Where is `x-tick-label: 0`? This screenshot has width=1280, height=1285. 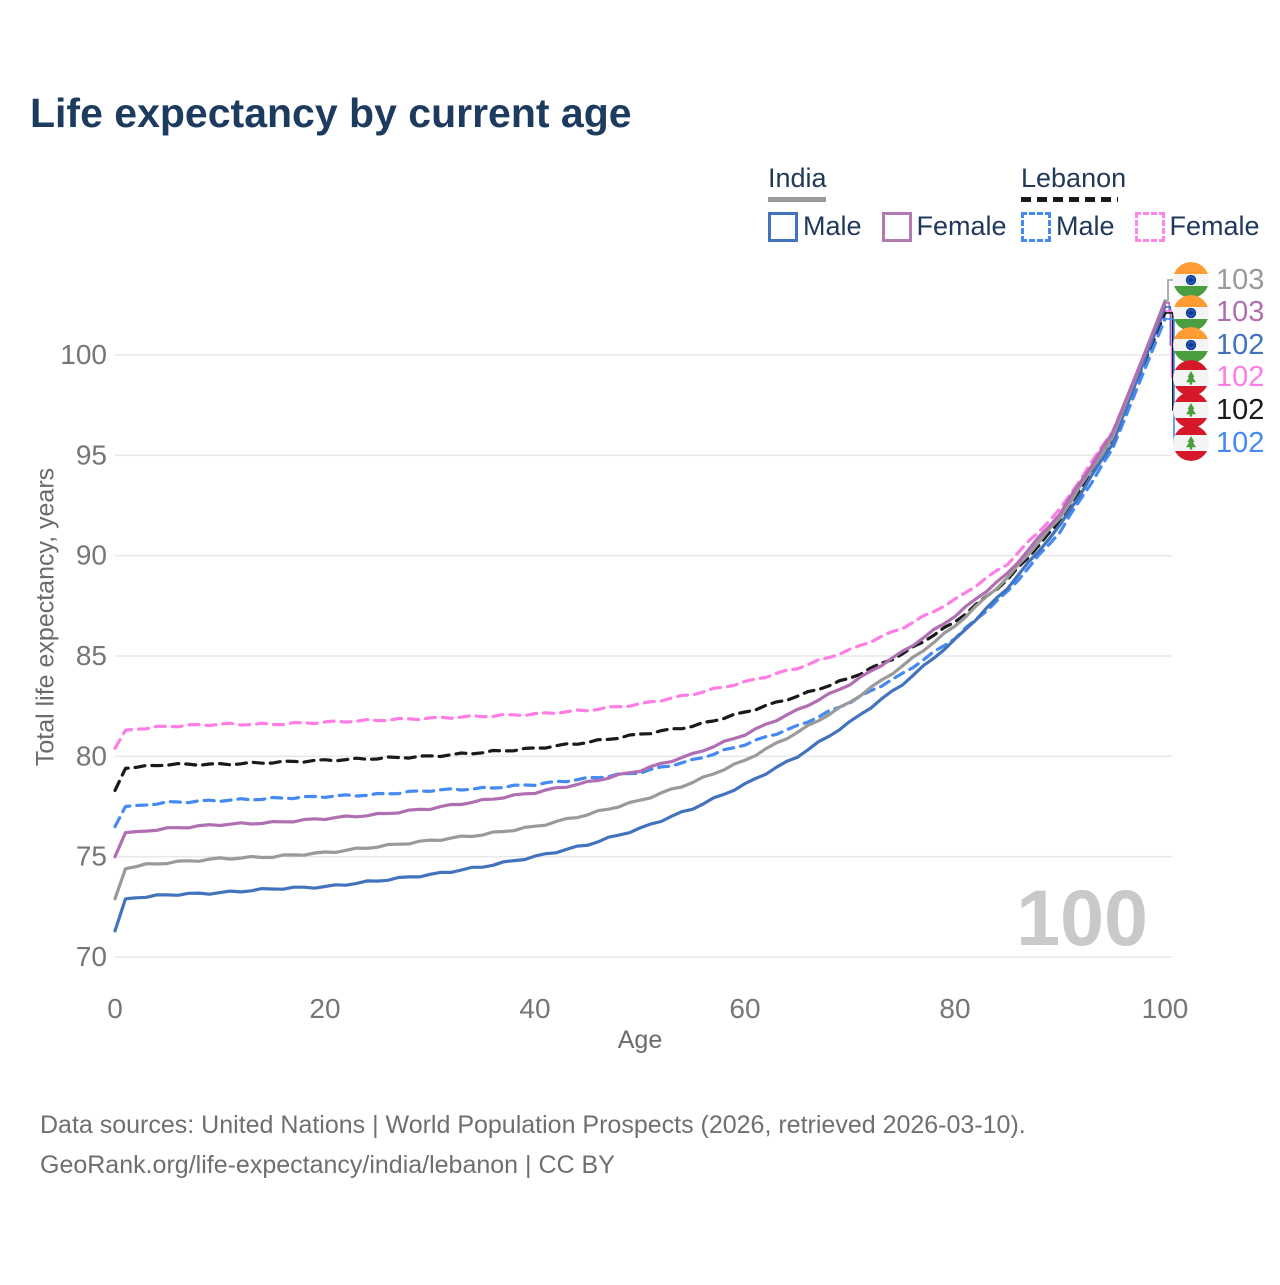 x-tick-label: 0 is located at coordinates (115, 1008).